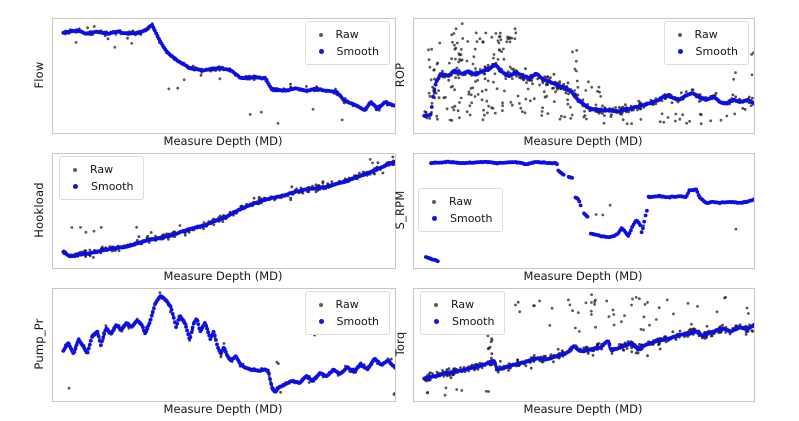 The height and width of the screenshot is (421, 799). I want to click on legend-hookload: Raw Smooth, so click(102, 178).